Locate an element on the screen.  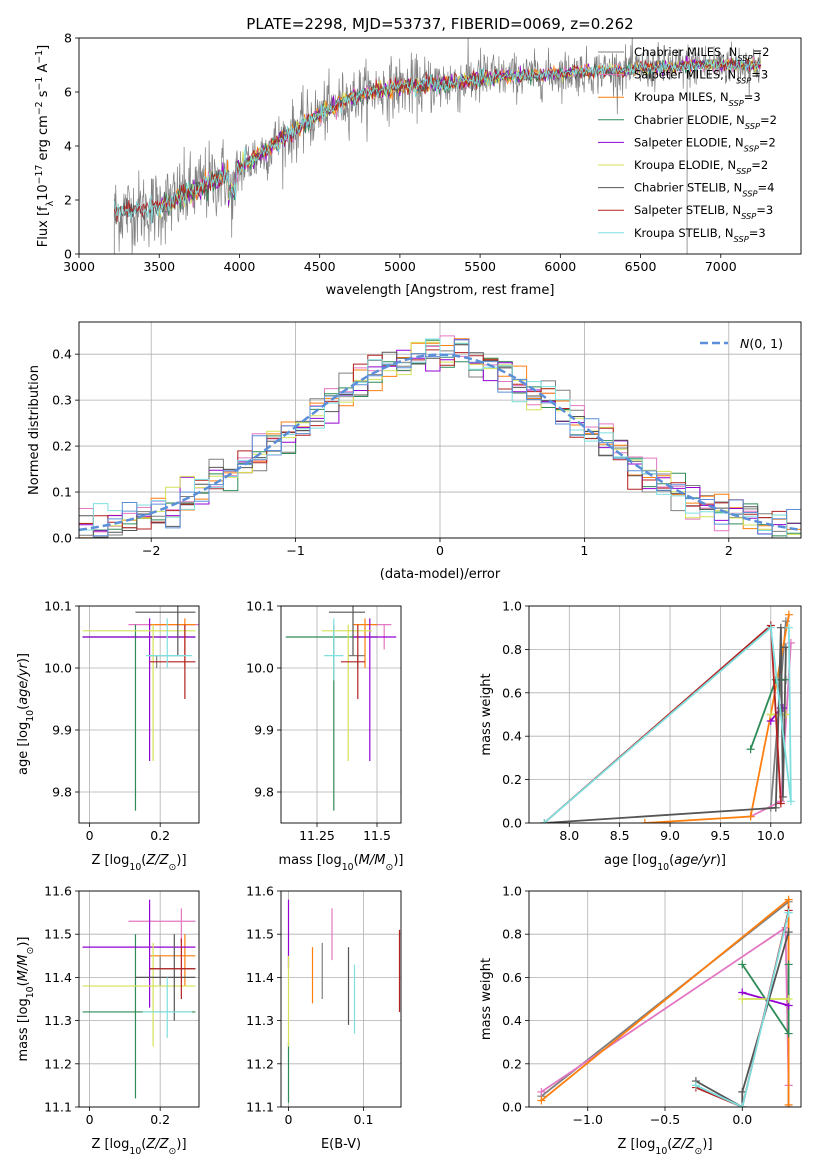
legend-label: Chabrier STELIB, NSSP=4 is located at coordinates (704, 190).